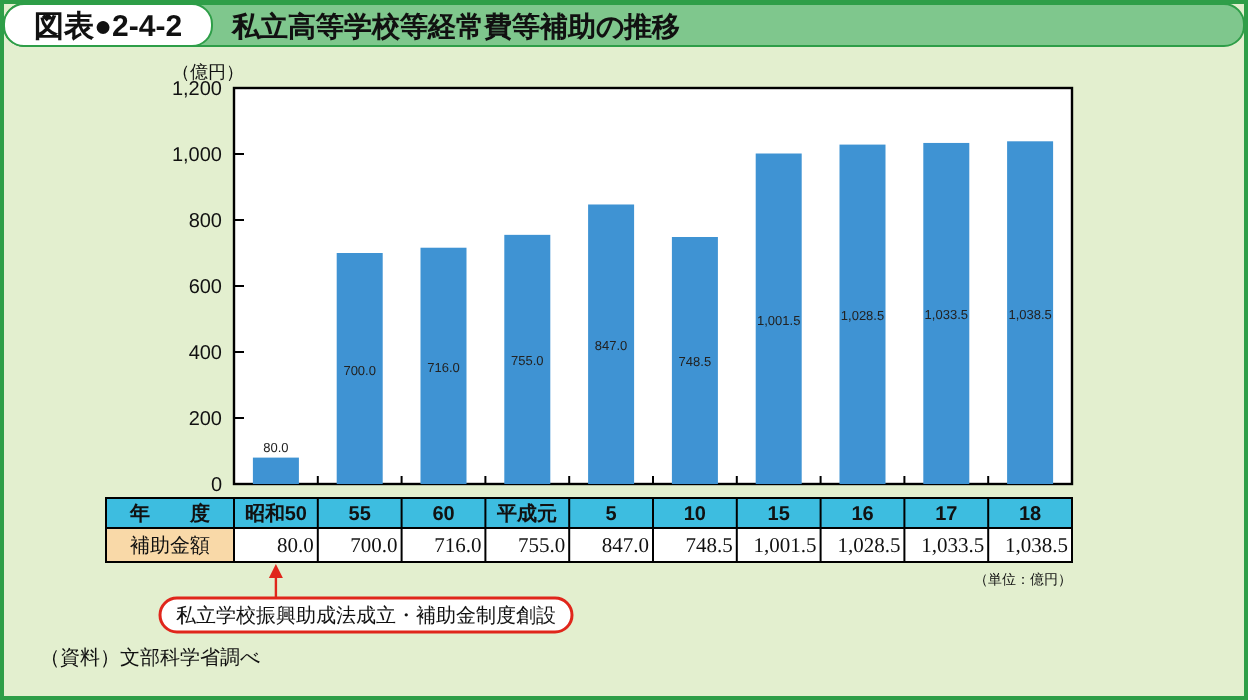  I want to click on x-tick-label: 18, so click(1030, 515).